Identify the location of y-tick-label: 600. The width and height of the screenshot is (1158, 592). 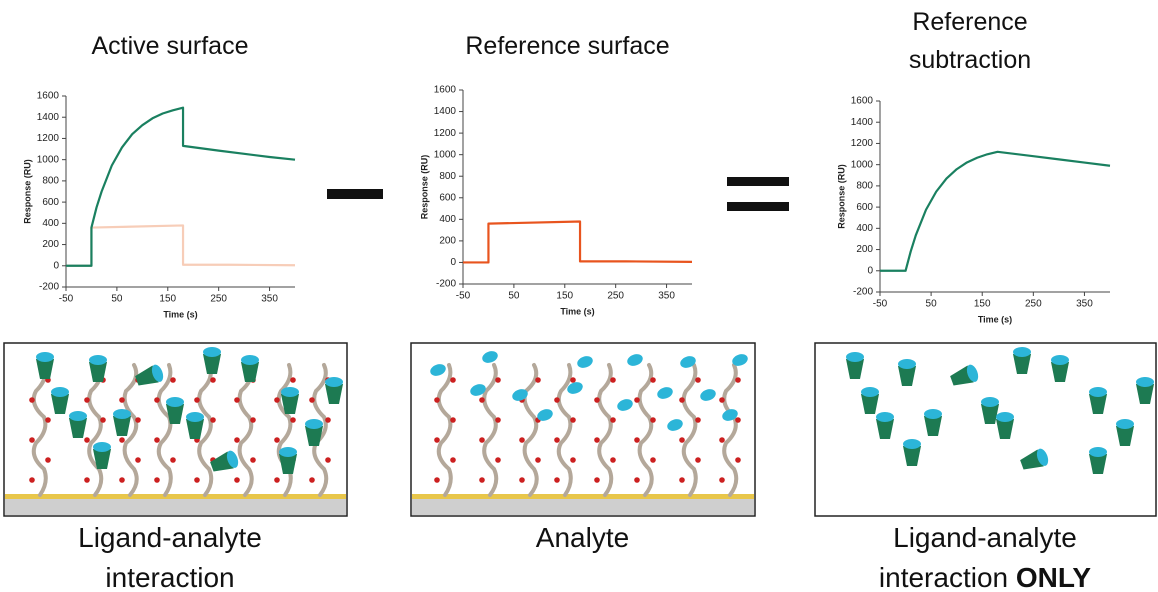
(50, 202).